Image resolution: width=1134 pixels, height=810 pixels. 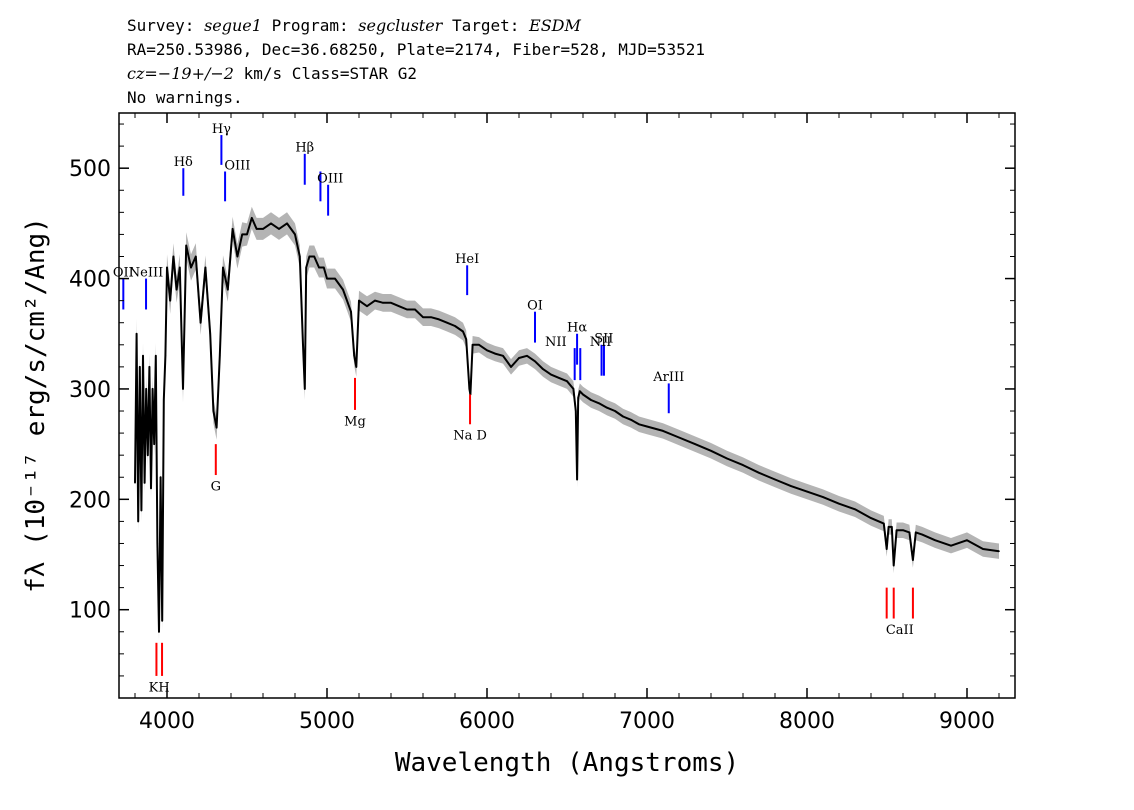 What do you see at coordinates (166, 25) in the screenshot?
I see `survey-label: Survey:` at bounding box center [166, 25].